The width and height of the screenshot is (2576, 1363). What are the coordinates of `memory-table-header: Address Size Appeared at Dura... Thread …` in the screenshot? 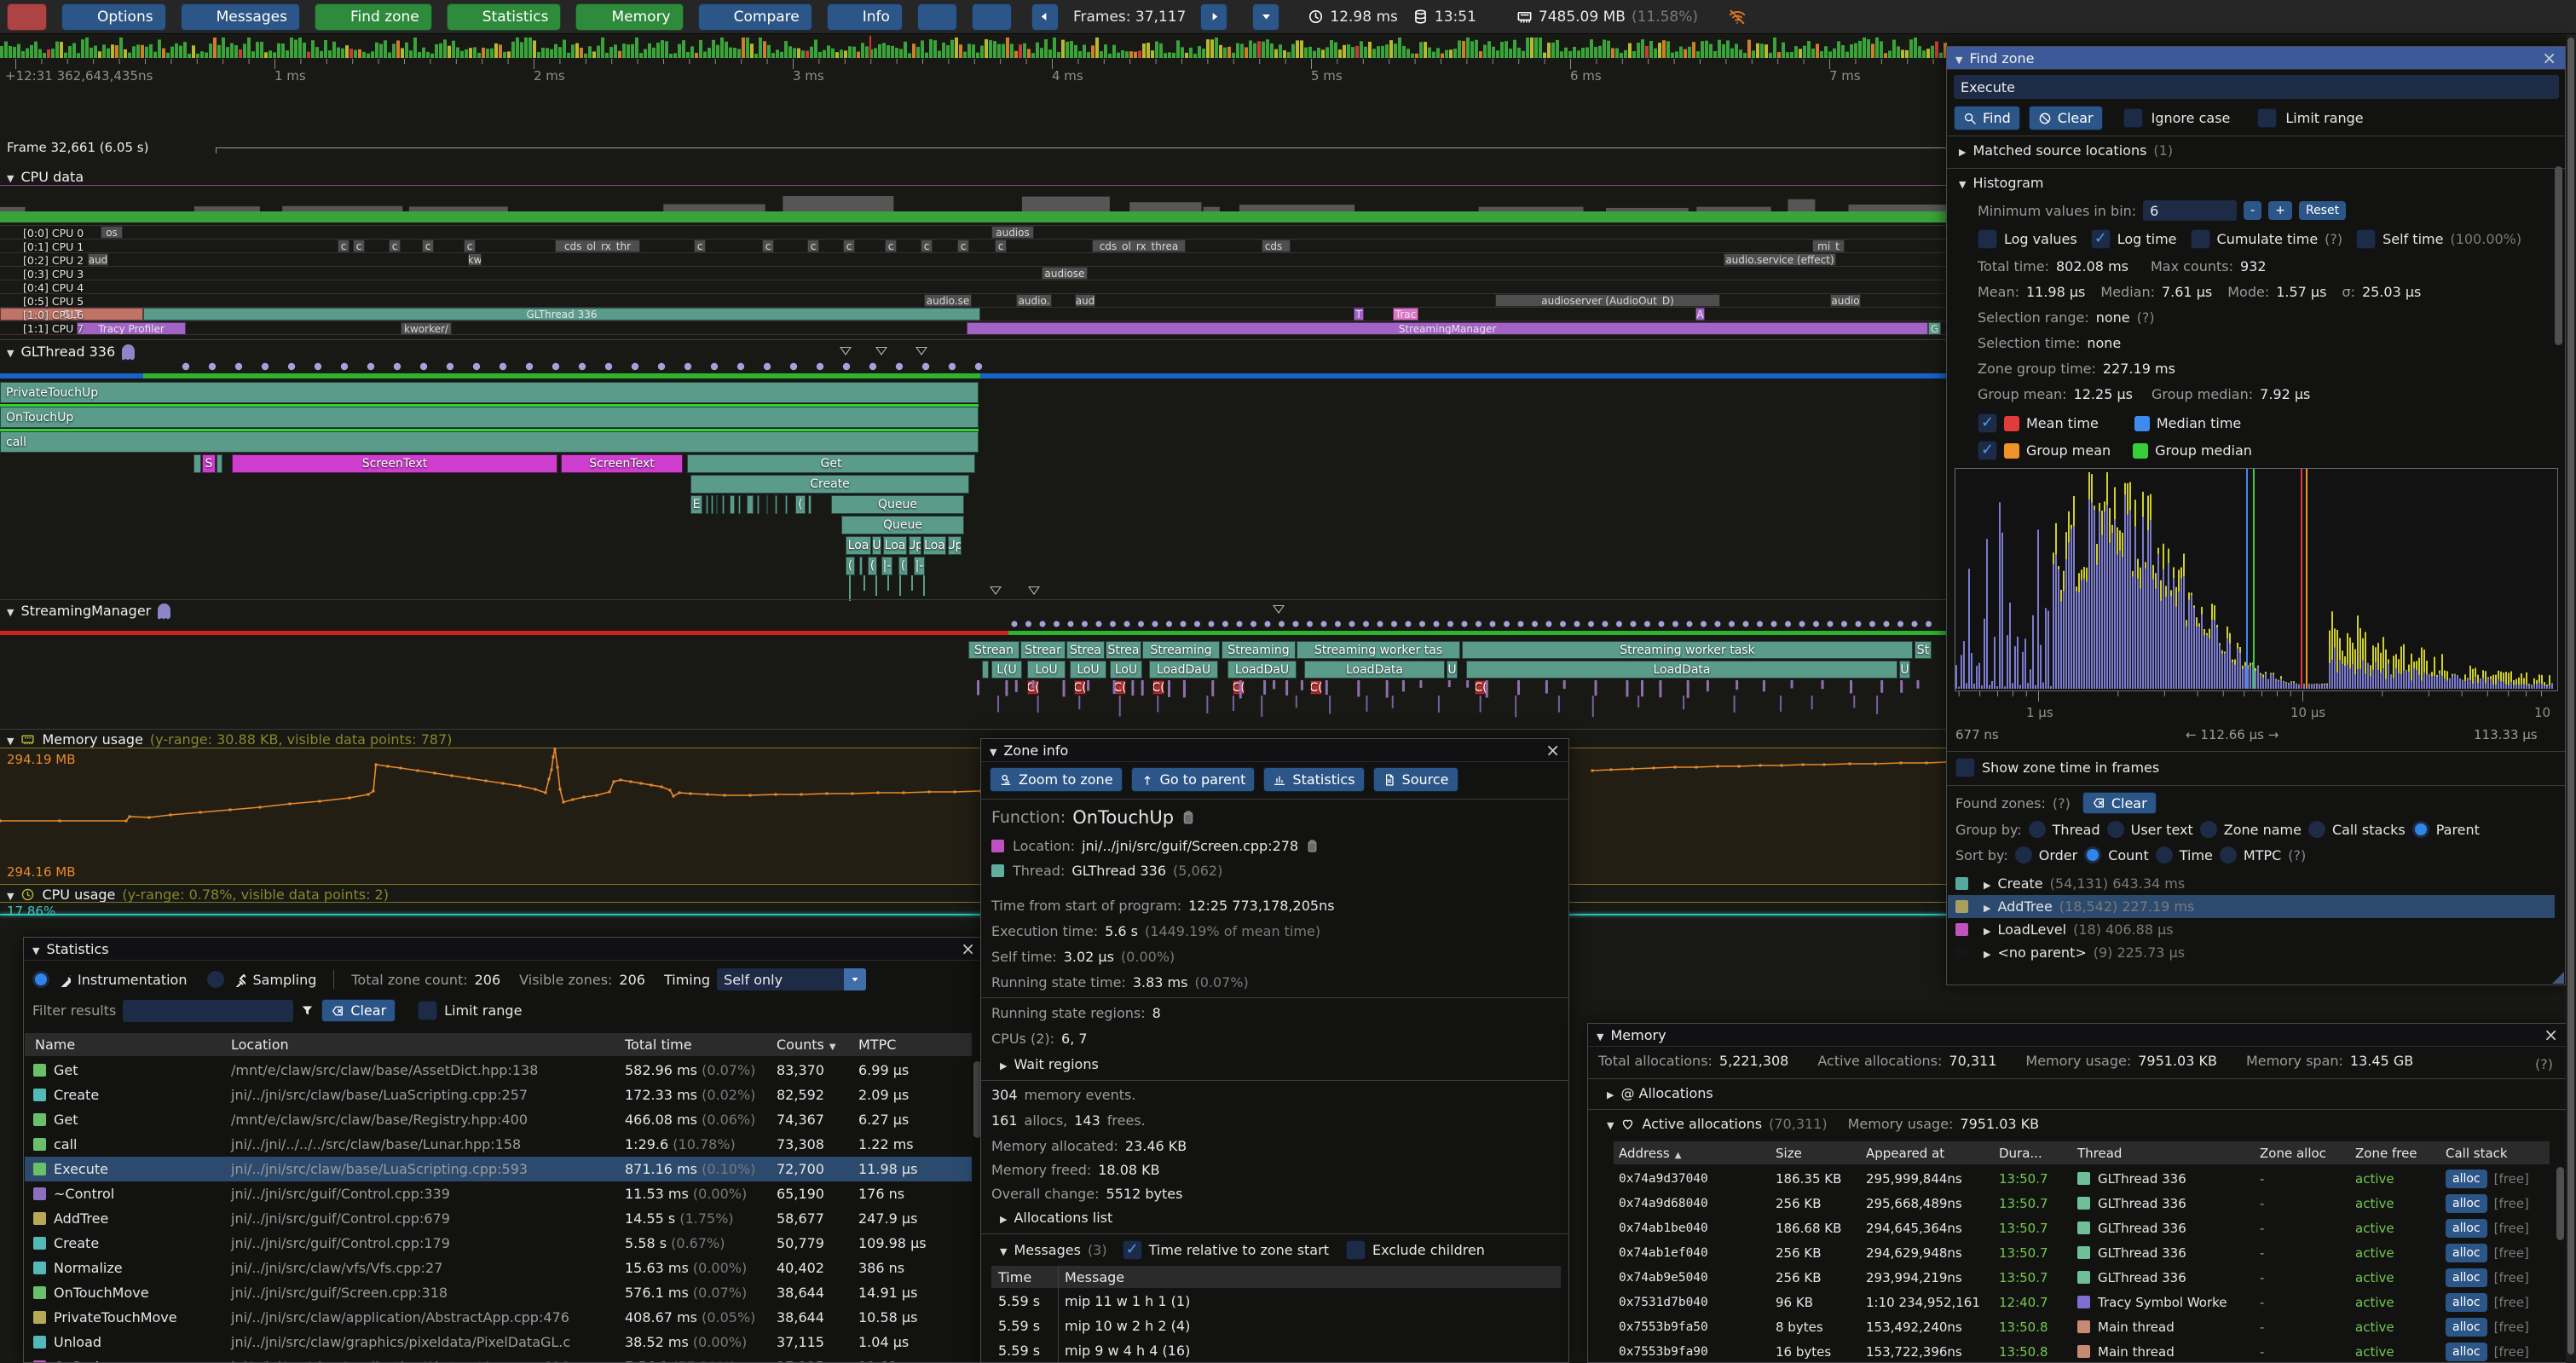 It's located at (2082, 1152).